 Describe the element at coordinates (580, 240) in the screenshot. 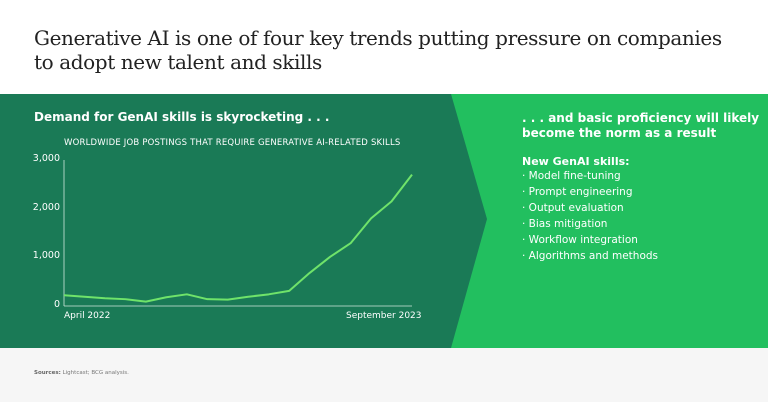

I see `skill-item: · Workflow integration` at that location.